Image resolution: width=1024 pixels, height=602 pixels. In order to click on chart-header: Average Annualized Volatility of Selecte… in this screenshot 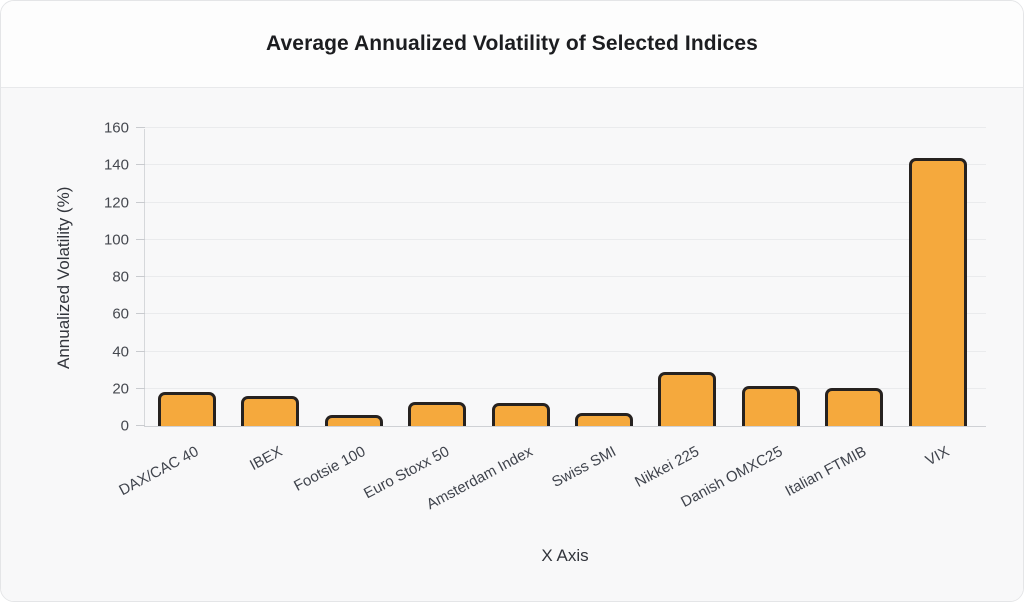, I will do `click(512, 44)`.